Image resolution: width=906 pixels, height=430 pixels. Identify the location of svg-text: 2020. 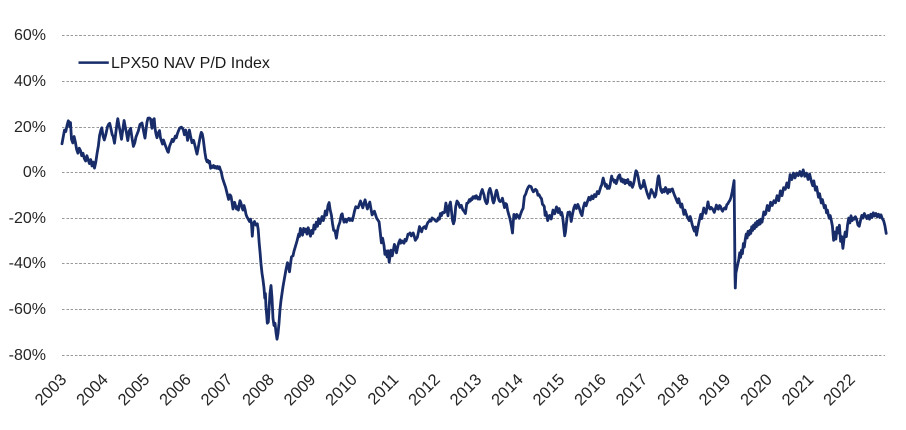
(756, 390).